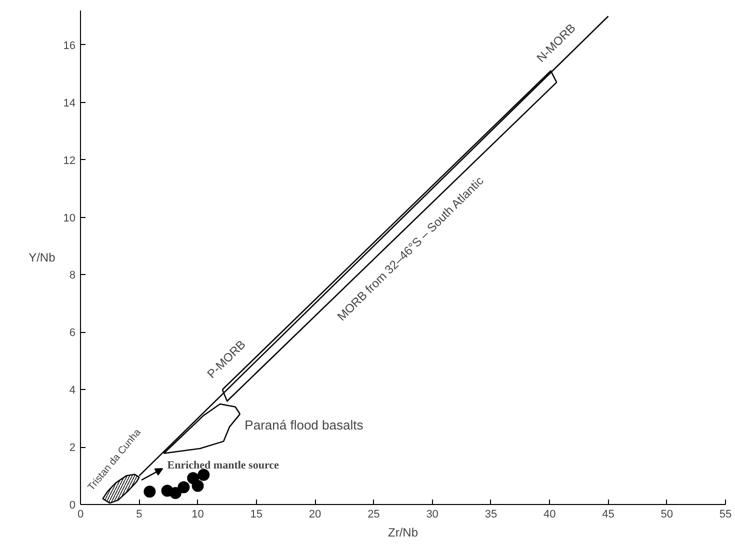 The width and height of the screenshot is (735, 554). I want to click on y-tick-label: 16, so click(69, 46).